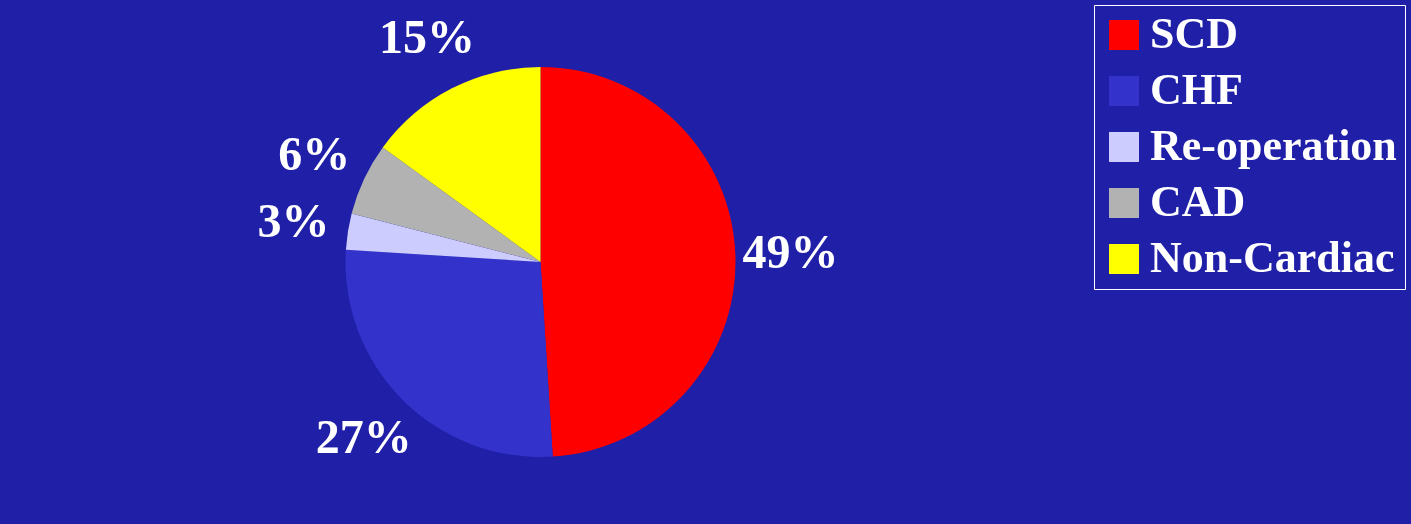 This screenshot has height=524, width=1411. Describe the element at coordinates (293, 220) in the screenshot. I see `data-label: 3%` at that location.